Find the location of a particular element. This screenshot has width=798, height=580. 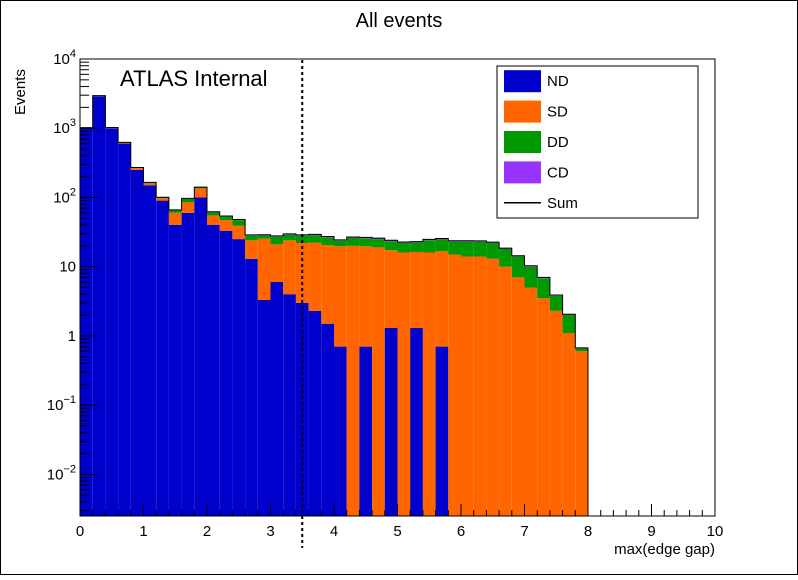

y-tick-label: 10⁻² is located at coordinates (61, 473).